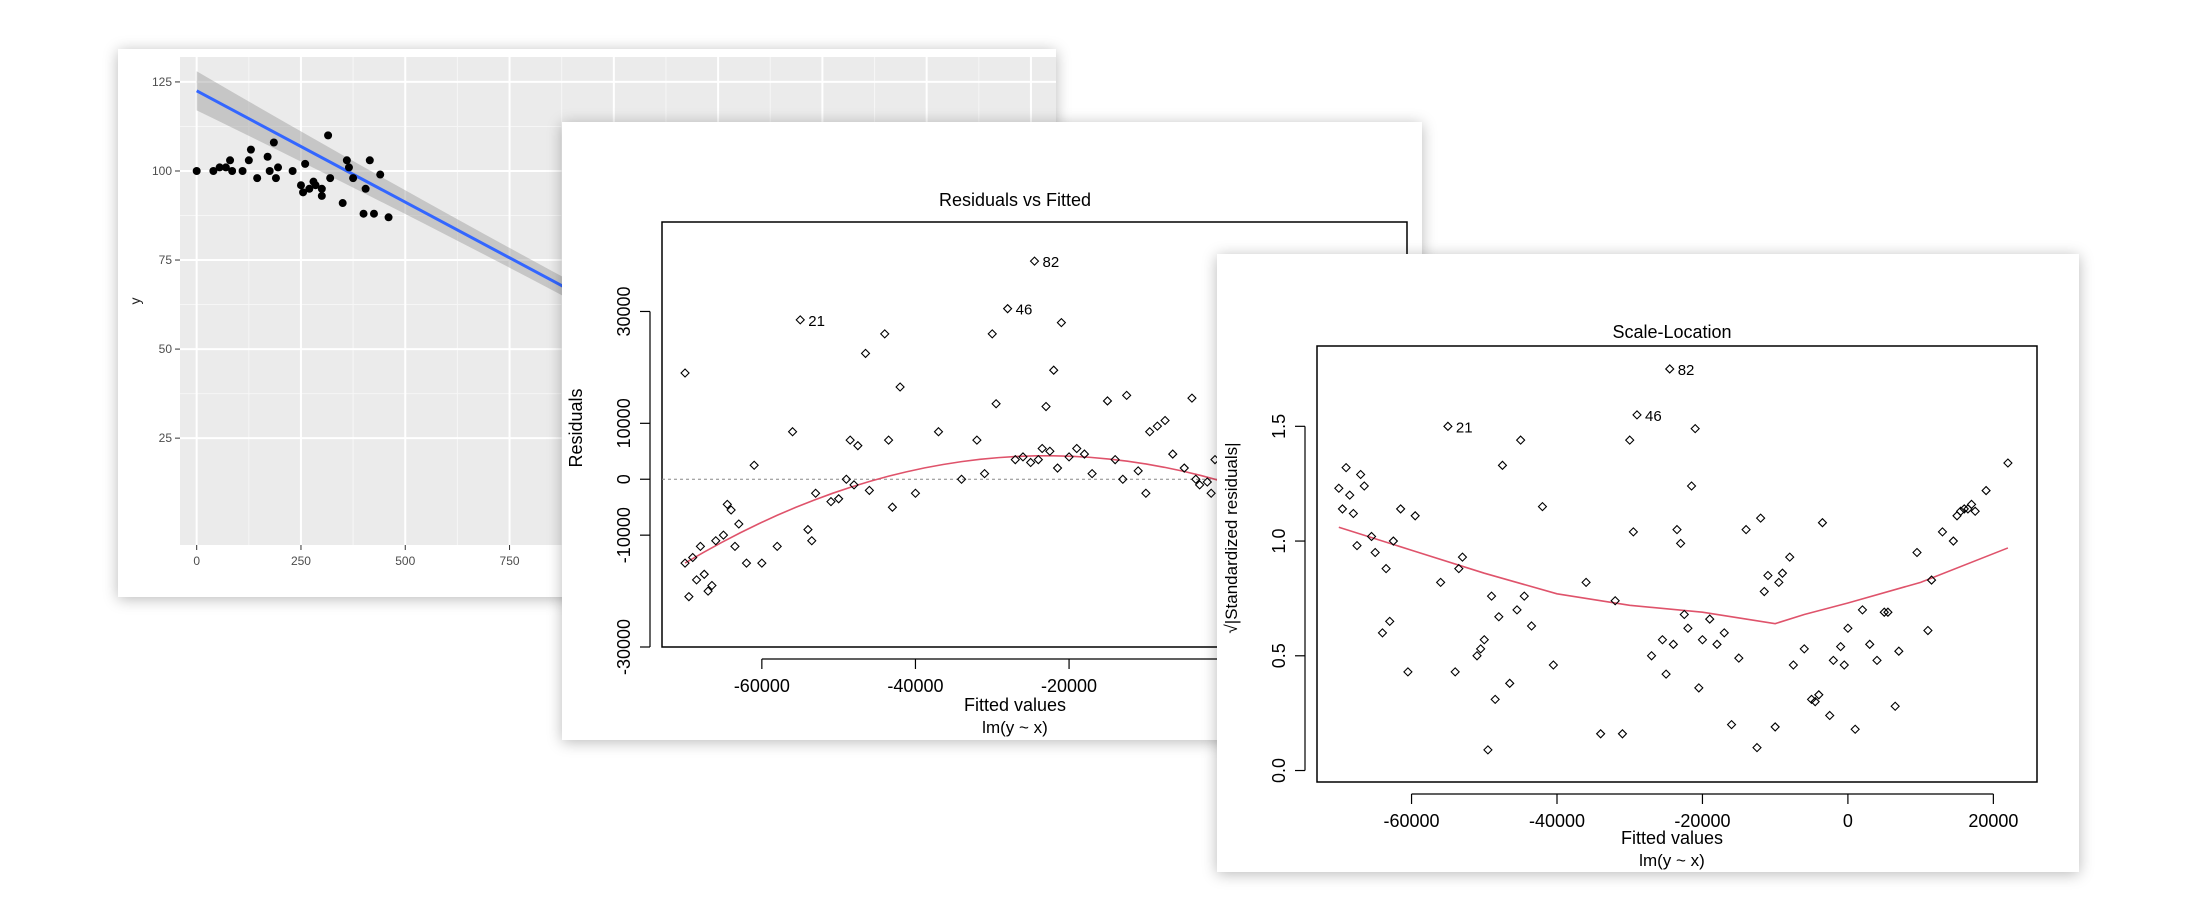 This screenshot has width=2194, height=912. I want to click on y-tick-label: 0.0, so click(1279, 770).